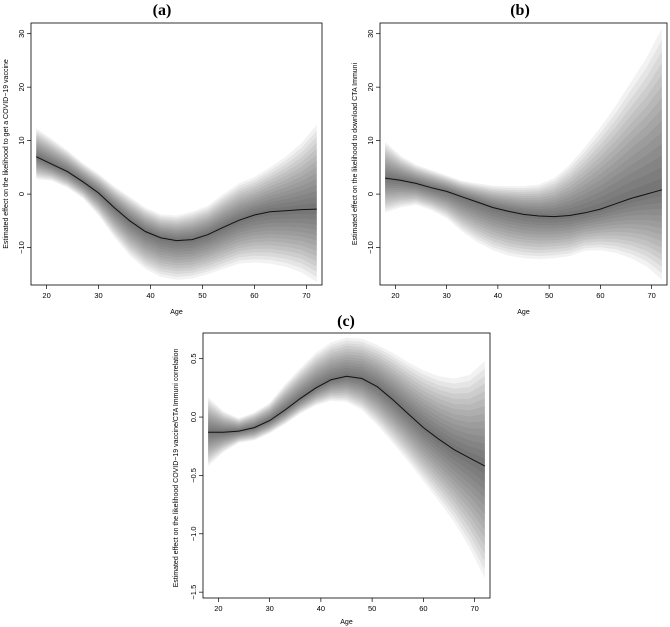  Describe the element at coordinates (370, 247) in the screenshot. I see `panel-b-y-tick-label: −10` at that location.